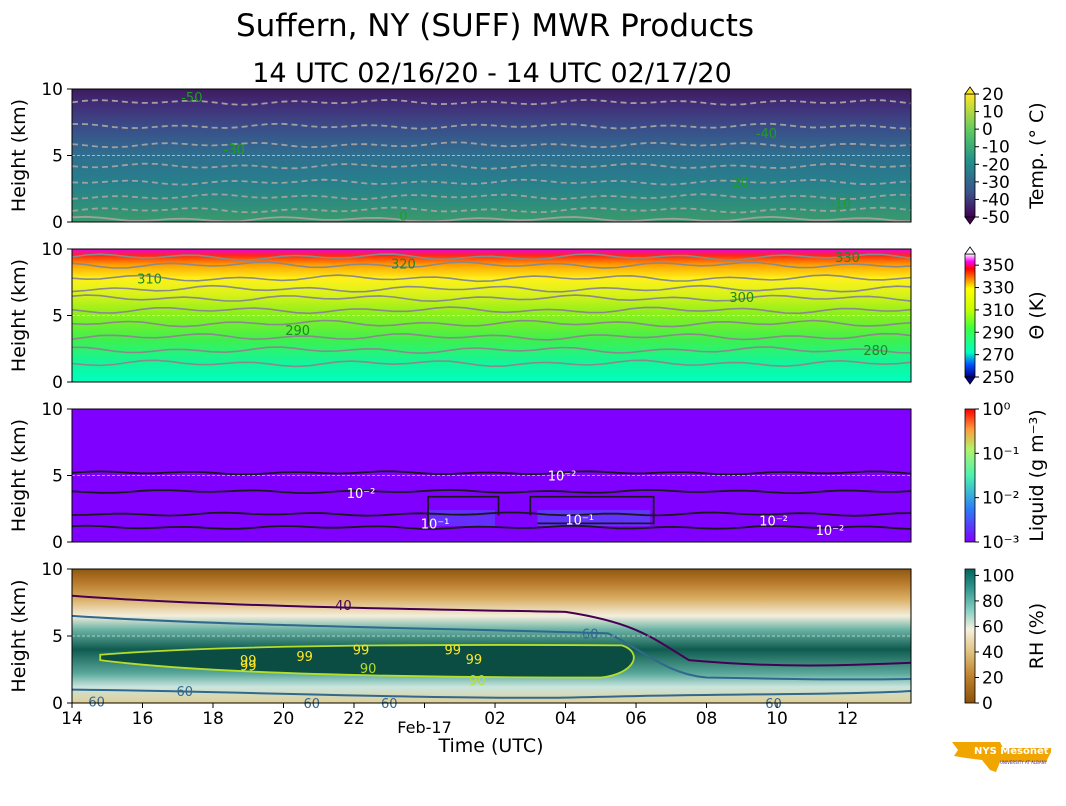  Describe the element at coordinates (149, 279) in the screenshot. I see `contour-label: 310` at that location.